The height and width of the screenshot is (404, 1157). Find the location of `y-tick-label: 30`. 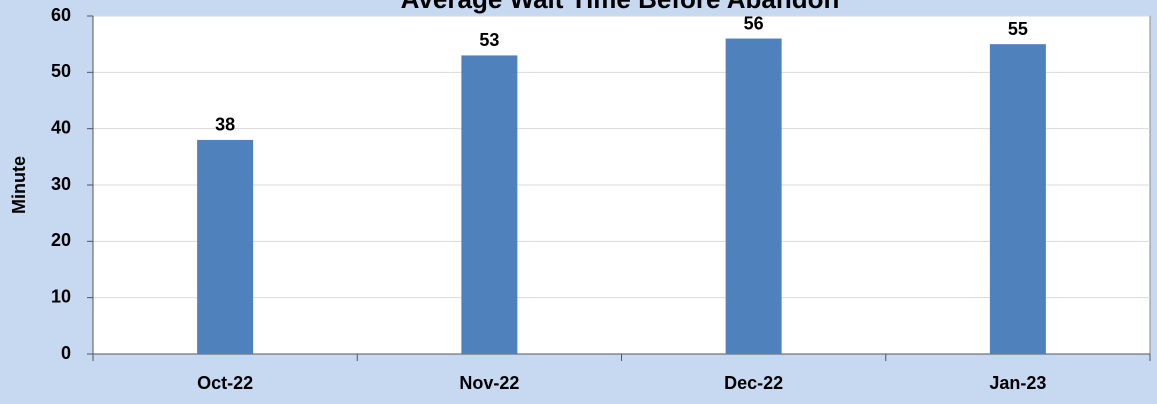

y-tick-label: 30 is located at coordinates (61, 184).